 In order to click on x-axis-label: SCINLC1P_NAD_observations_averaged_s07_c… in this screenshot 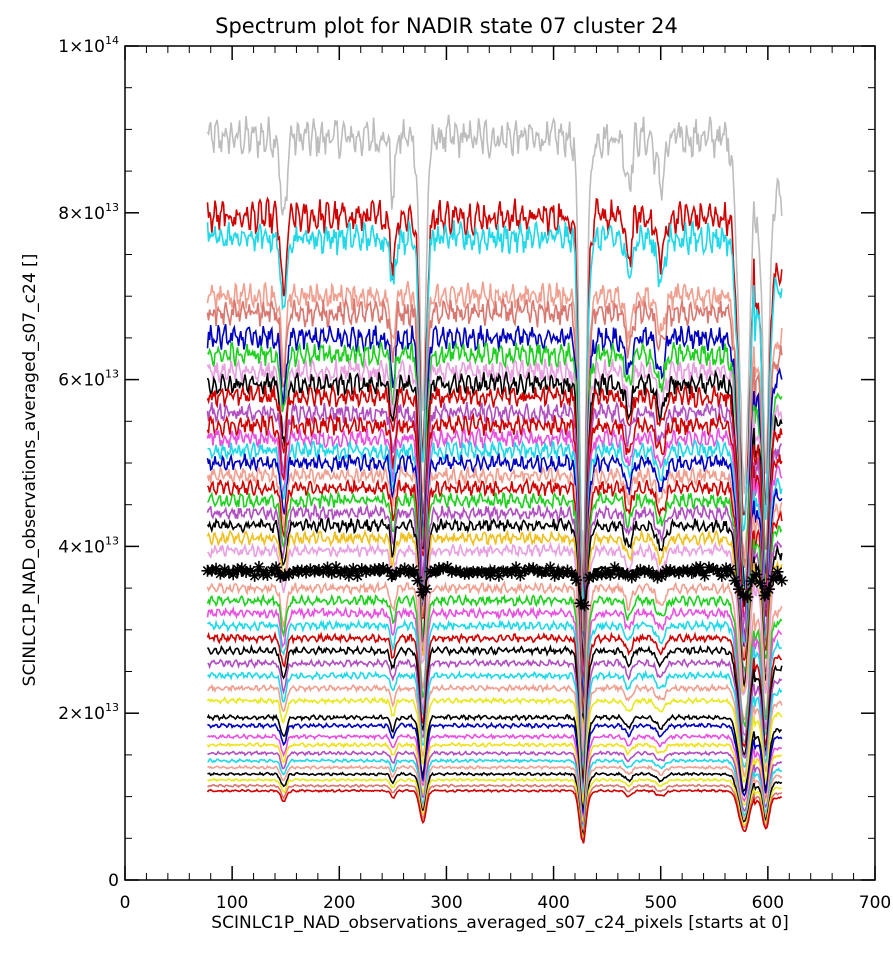, I will do `click(500, 923)`.